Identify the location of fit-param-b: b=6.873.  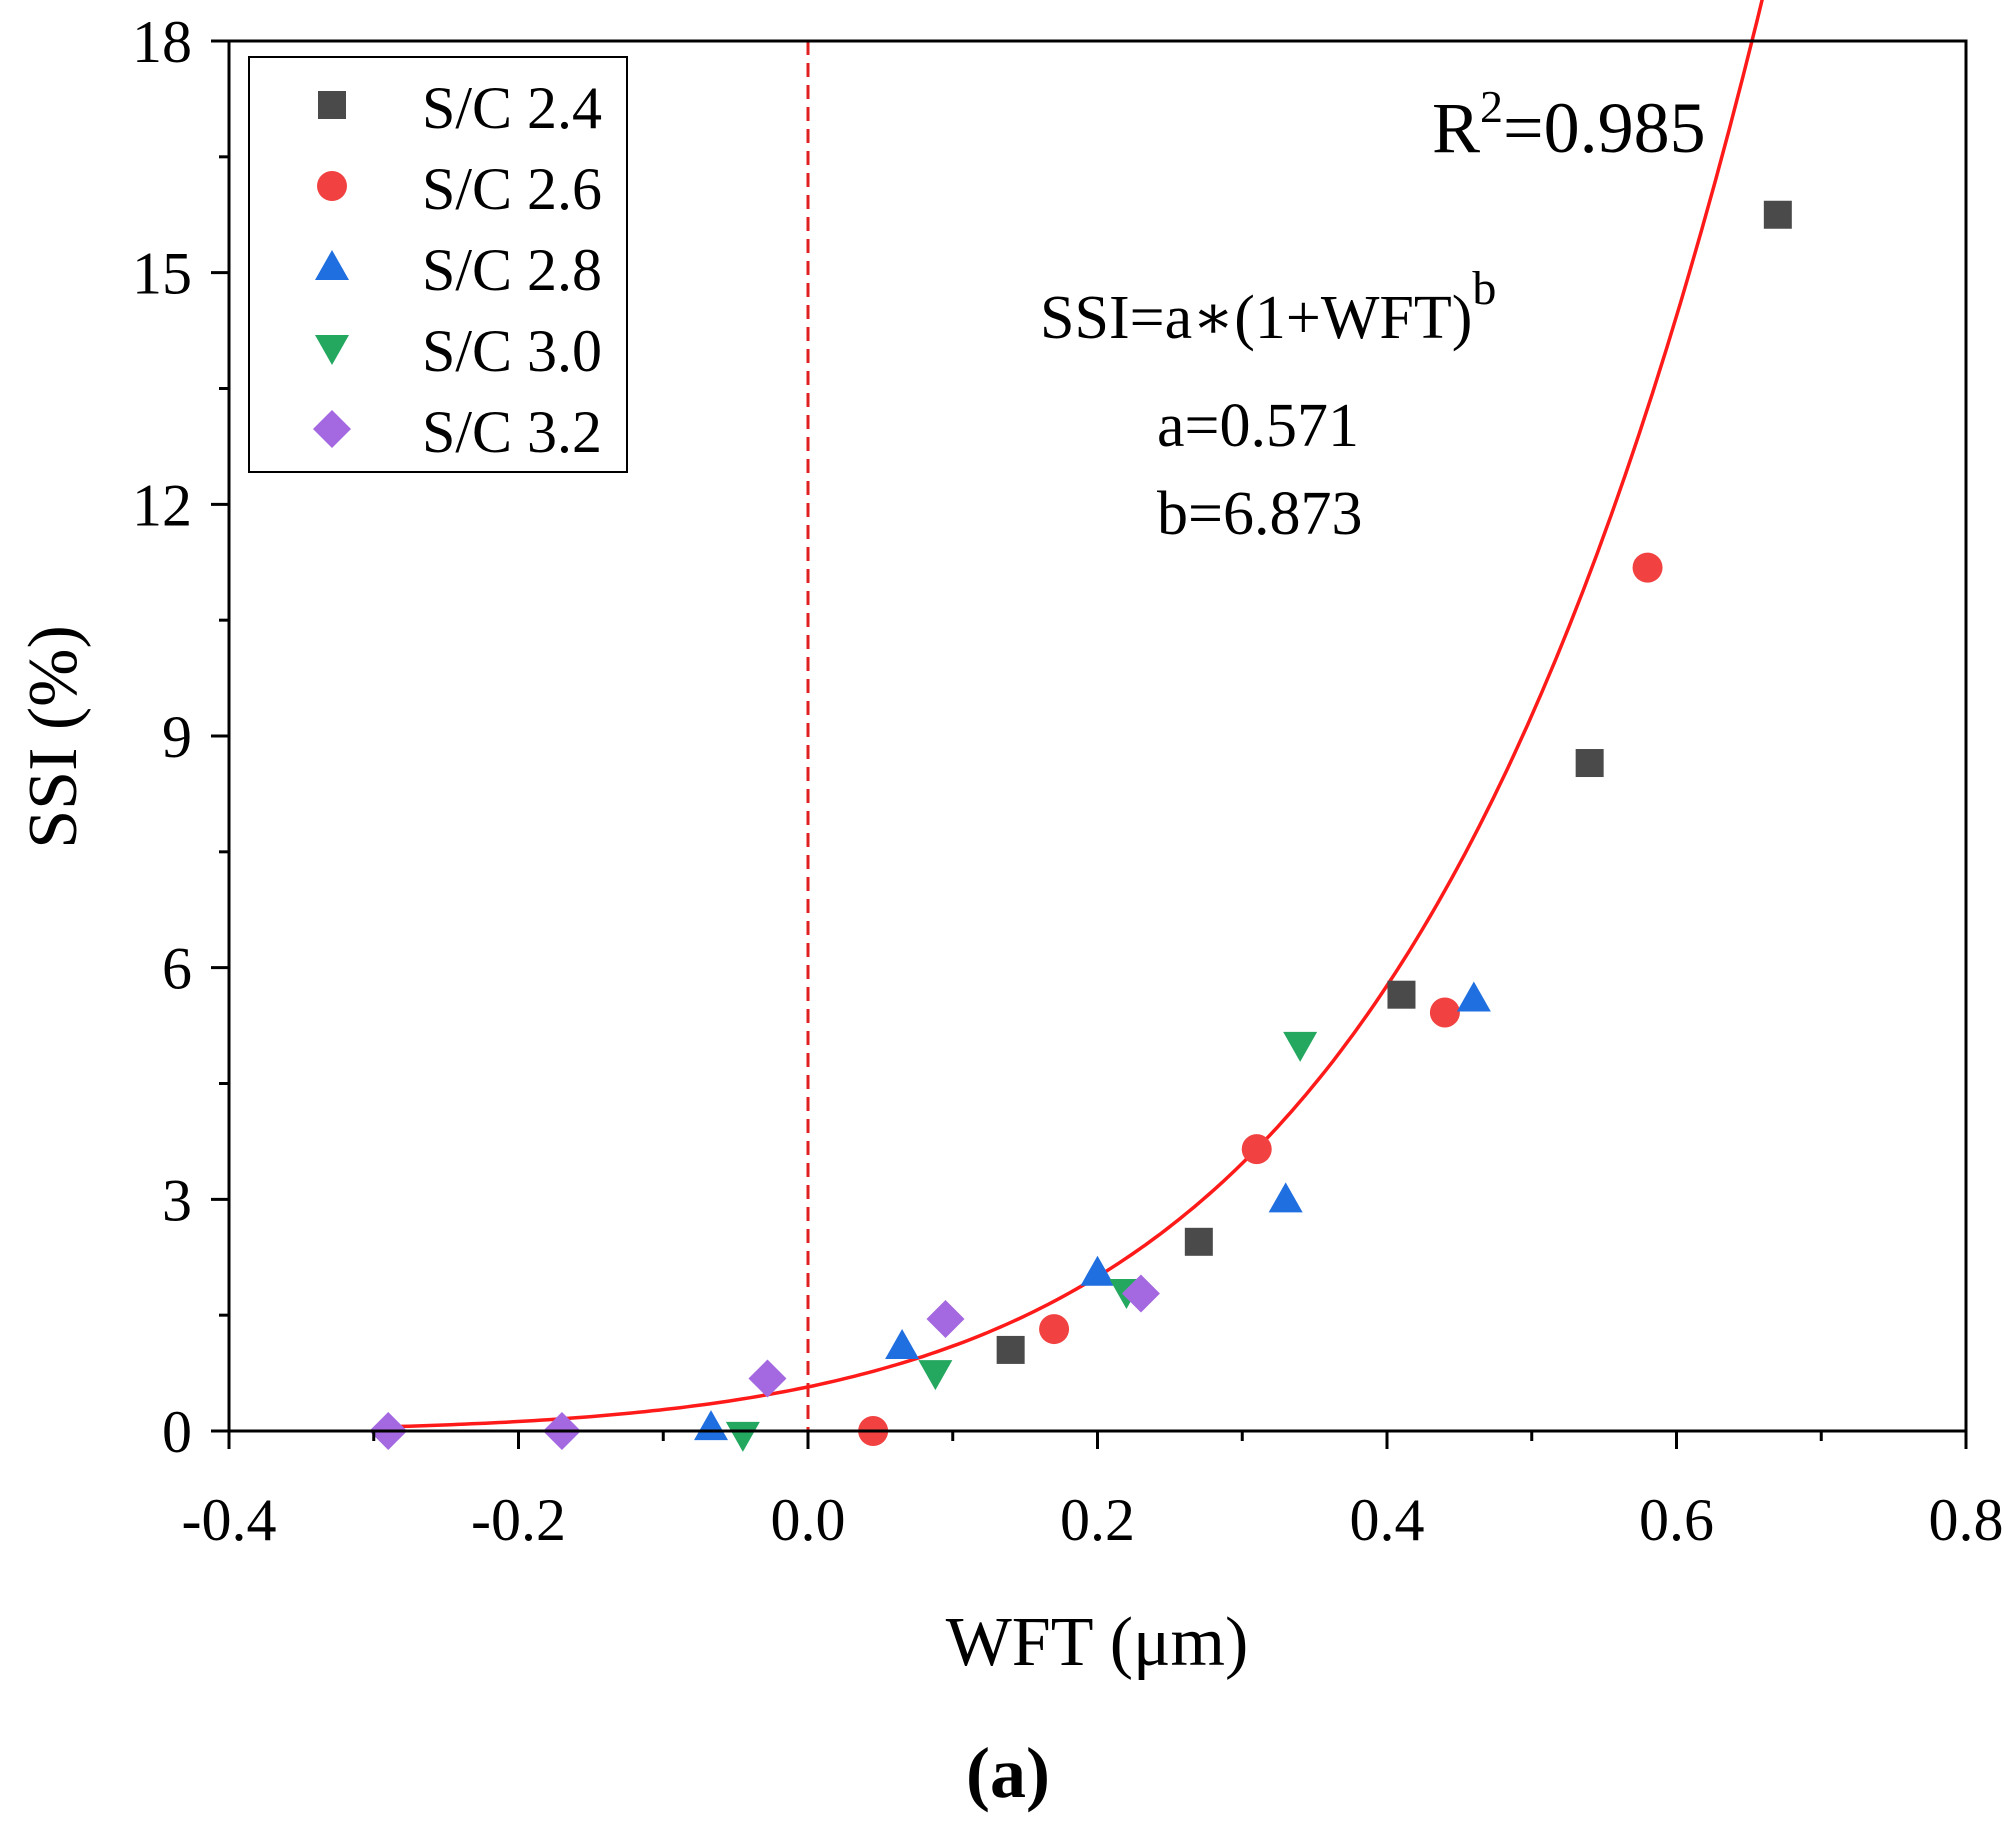
(1259, 514).